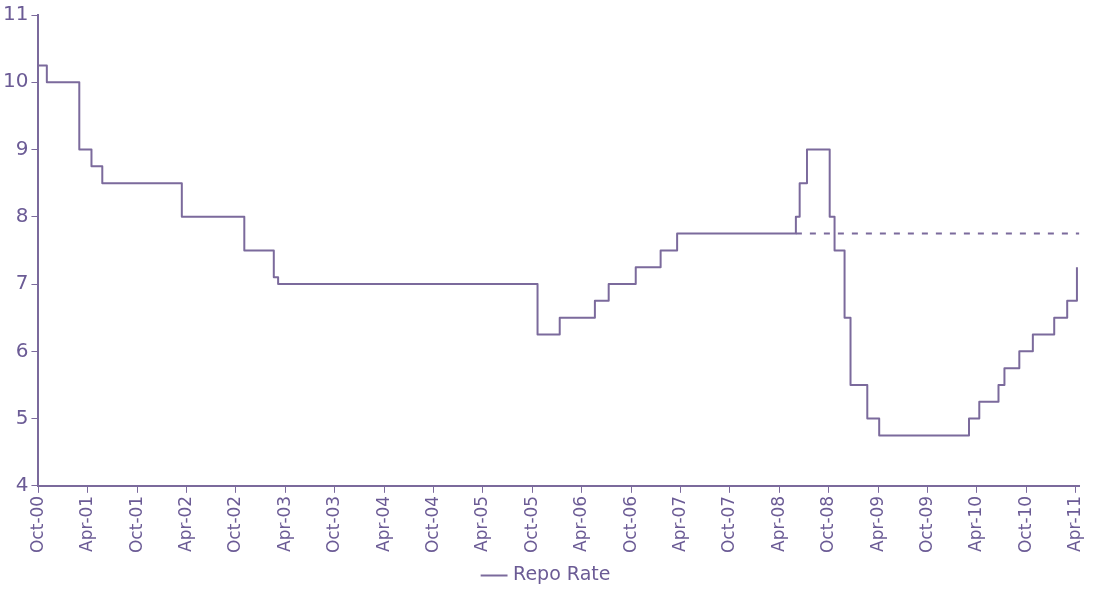  Describe the element at coordinates (22, 416) in the screenshot. I see `y-tick-label: 5` at that location.